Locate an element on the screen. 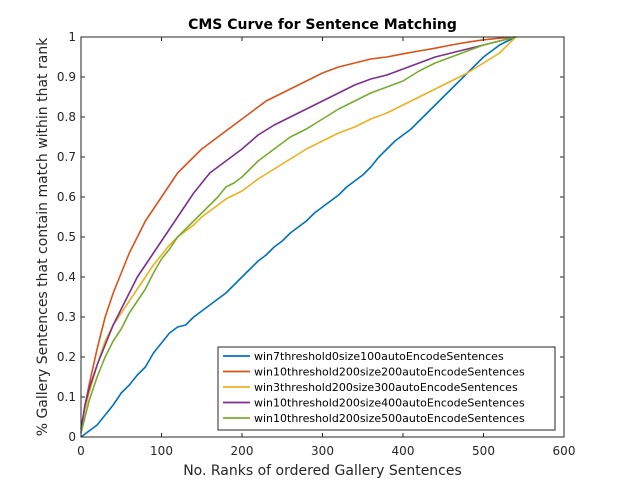 This screenshot has width=624, height=496. x-tick-label: 300 is located at coordinates (322, 451).